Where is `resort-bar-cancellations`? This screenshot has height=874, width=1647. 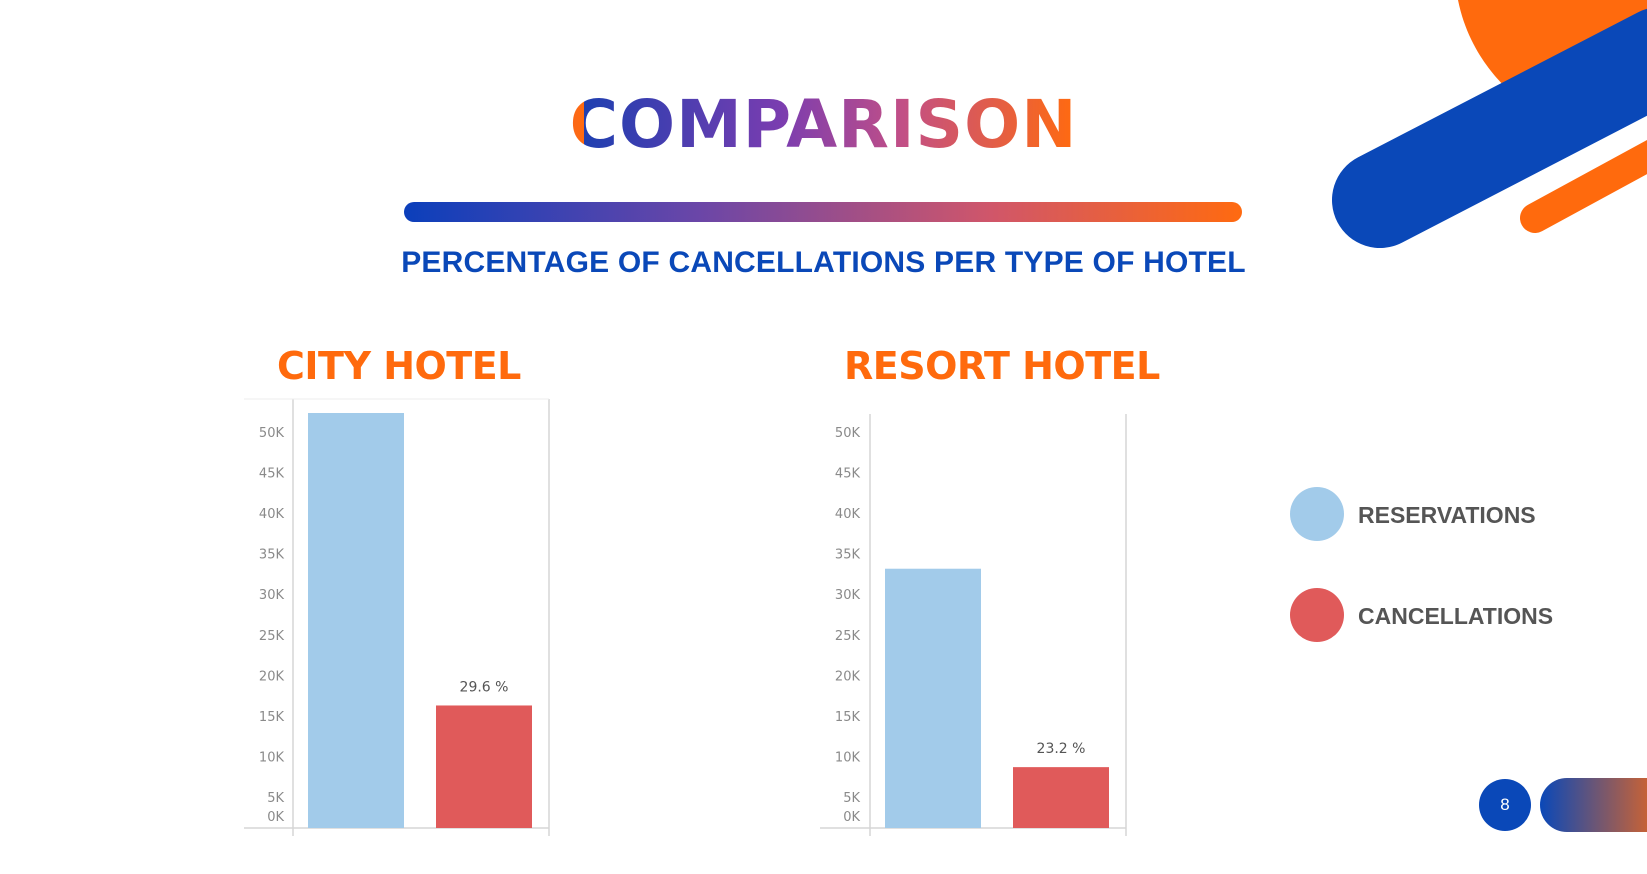 resort-bar-cancellations is located at coordinates (1061, 797).